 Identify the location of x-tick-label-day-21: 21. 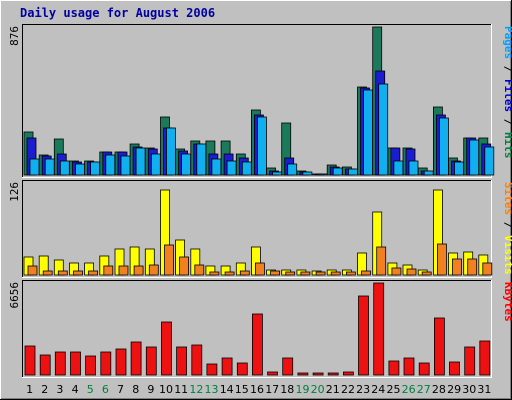
(333, 389).